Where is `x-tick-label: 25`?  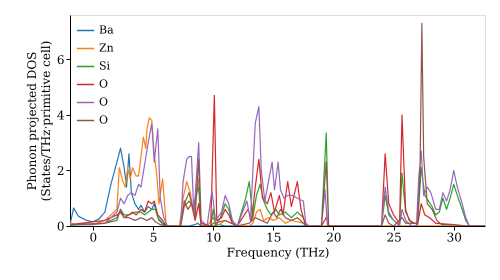
x-tick-label: 25 is located at coordinates (394, 237).